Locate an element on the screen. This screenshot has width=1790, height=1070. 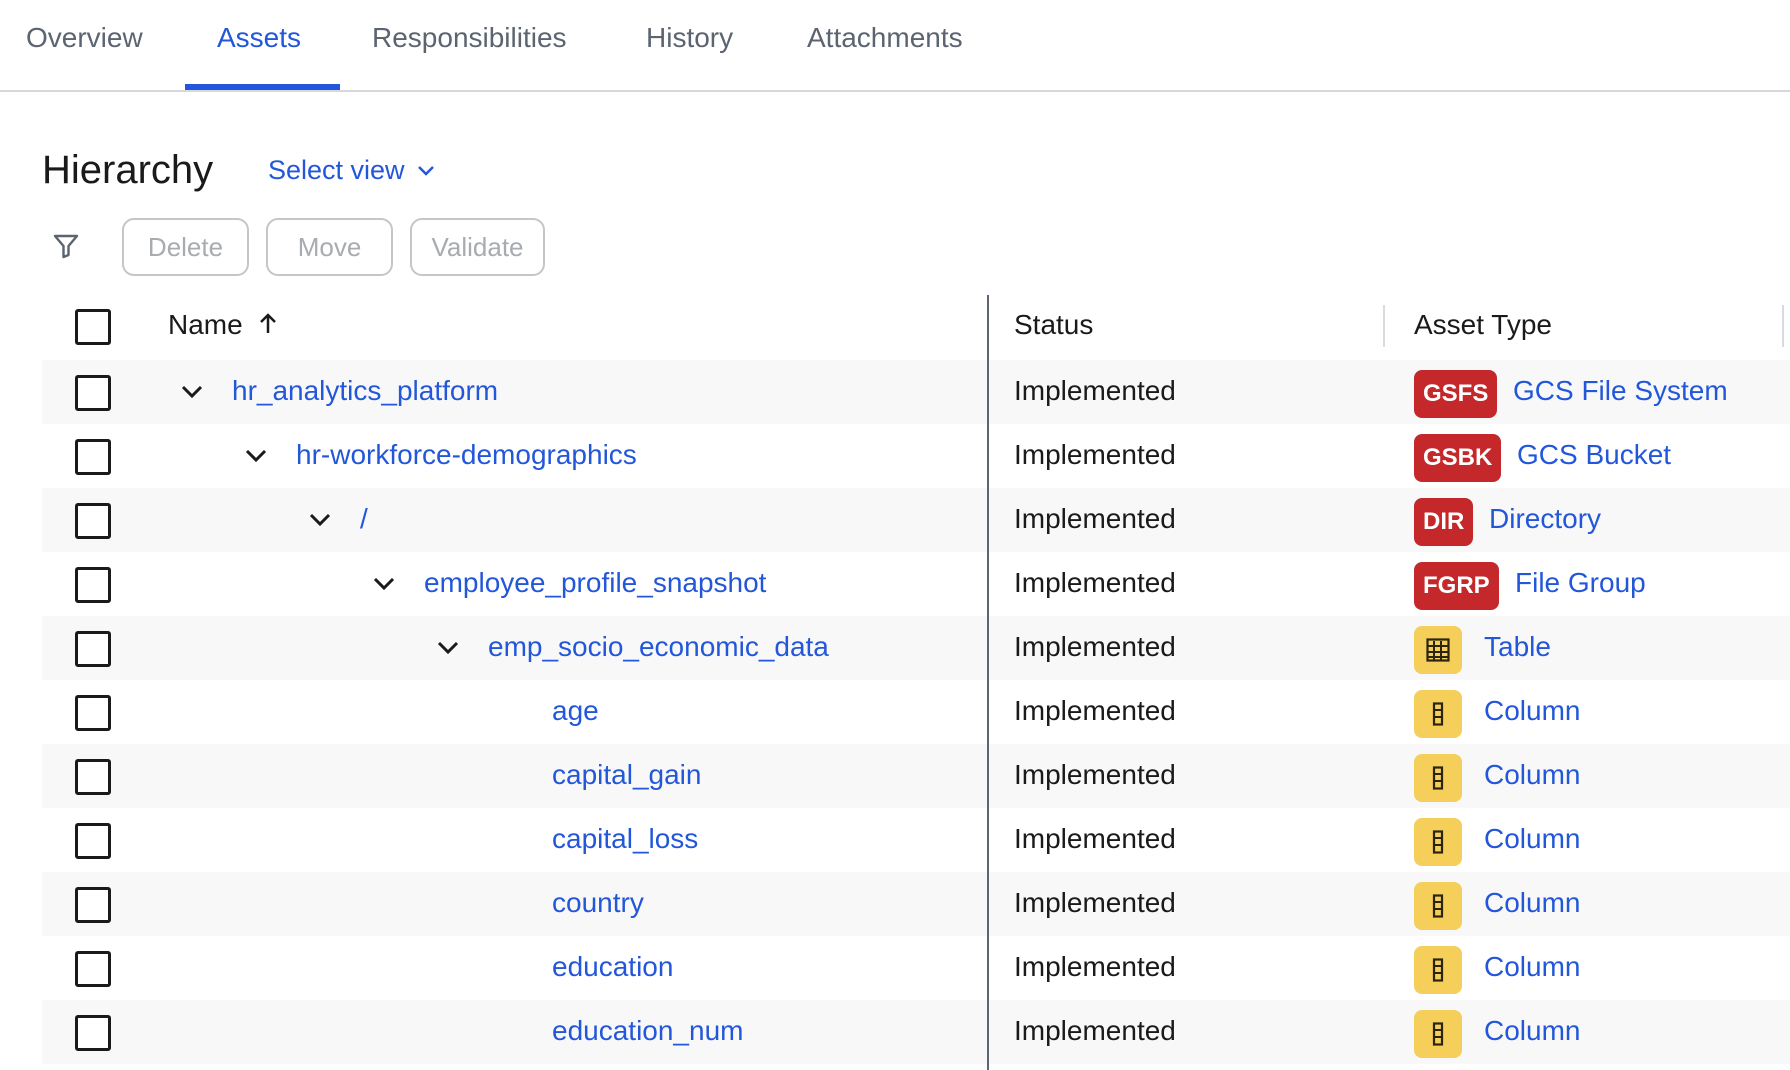
table-icon is located at coordinates (1438, 650).